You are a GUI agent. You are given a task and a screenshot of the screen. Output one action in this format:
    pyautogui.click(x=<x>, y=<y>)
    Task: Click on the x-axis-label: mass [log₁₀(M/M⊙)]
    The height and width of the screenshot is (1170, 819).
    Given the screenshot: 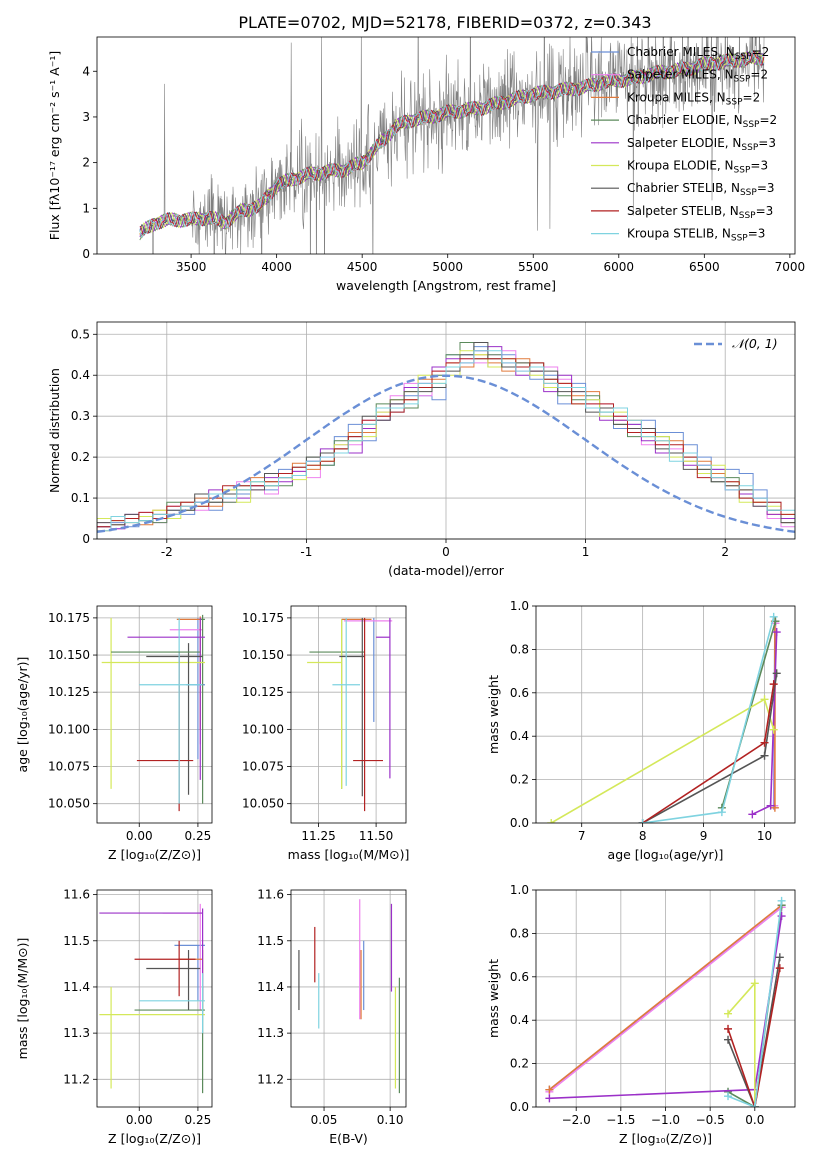 What is the action you would take?
    pyautogui.click(x=349, y=854)
    